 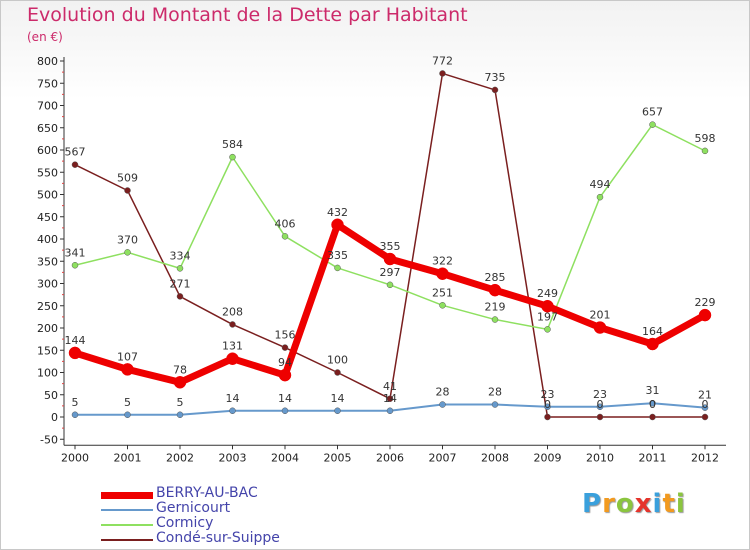 I want to click on data-label-cormicy: 406, so click(x=285, y=223).